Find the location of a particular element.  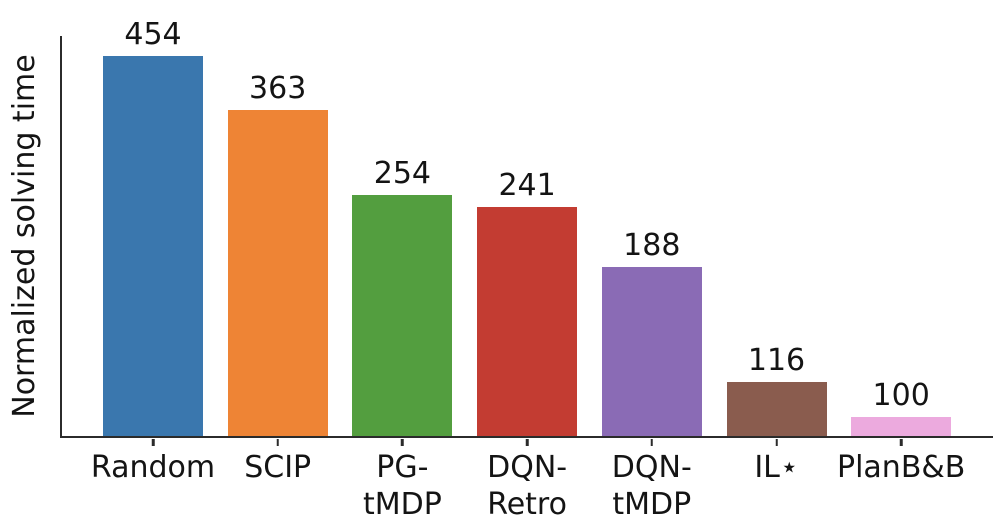

bar-value-label: 241 is located at coordinates (527, 186).